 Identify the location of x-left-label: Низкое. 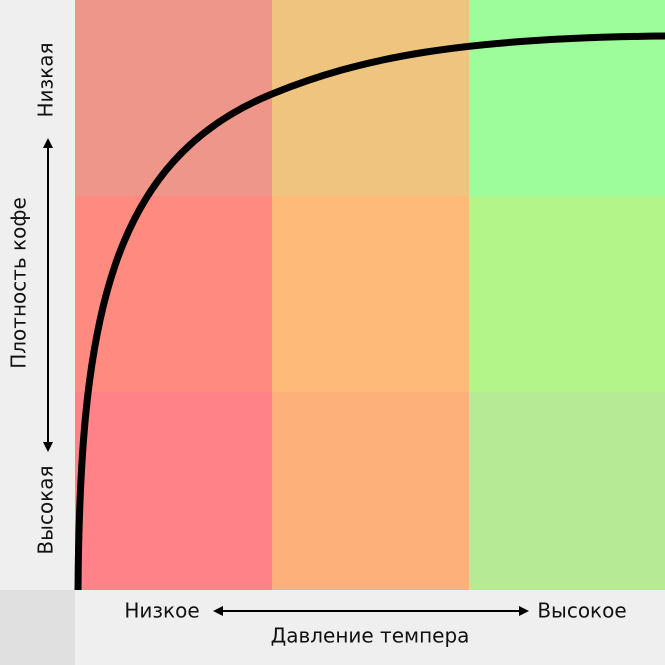
(161, 611).